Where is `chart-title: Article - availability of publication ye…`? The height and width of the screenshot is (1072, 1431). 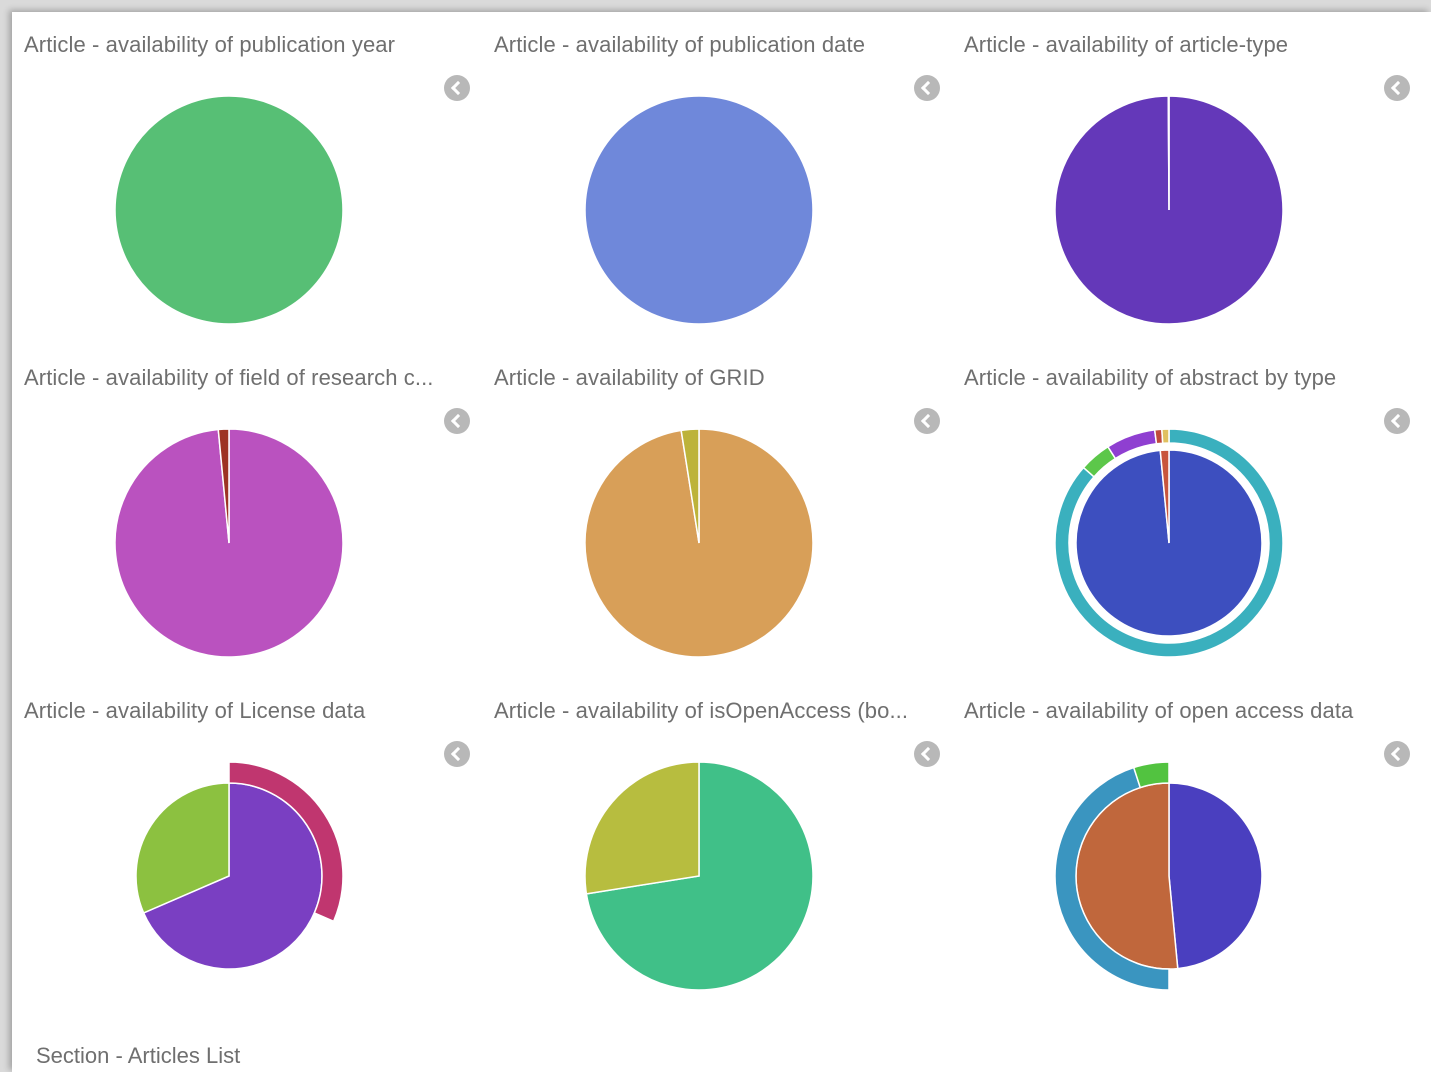
chart-title: Article - availability of publication ye… is located at coordinates (210, 44).